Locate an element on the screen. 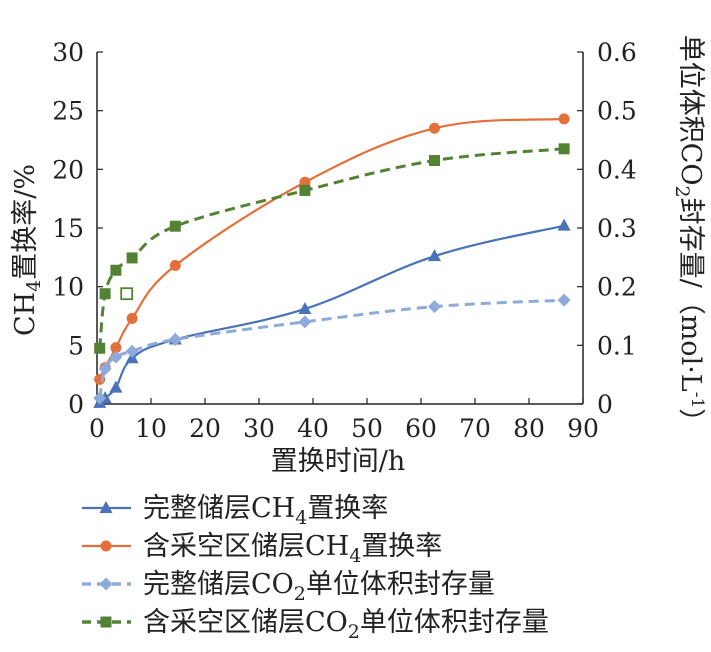 The width and height of the screenshot is (711, 652). x-tick-label: 0 is located at coordinates (97, 428).